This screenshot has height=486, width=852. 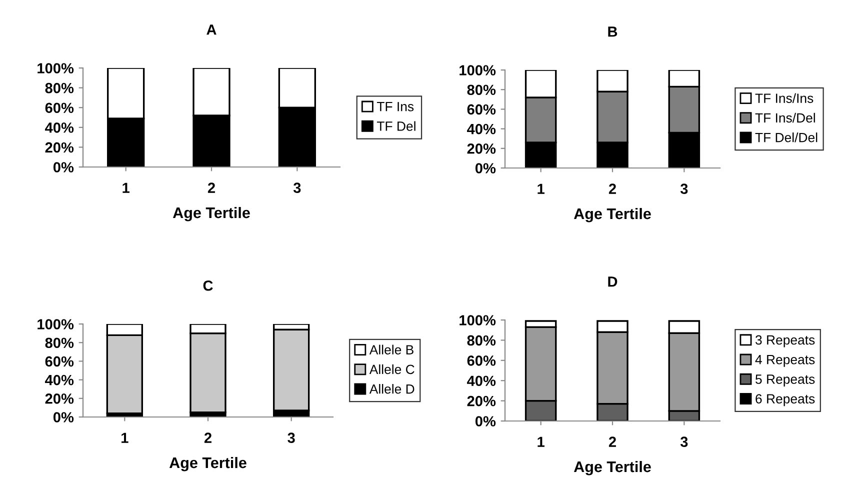 I want to click on legend-label: 6 Repeats, so click(x=785, y=400).